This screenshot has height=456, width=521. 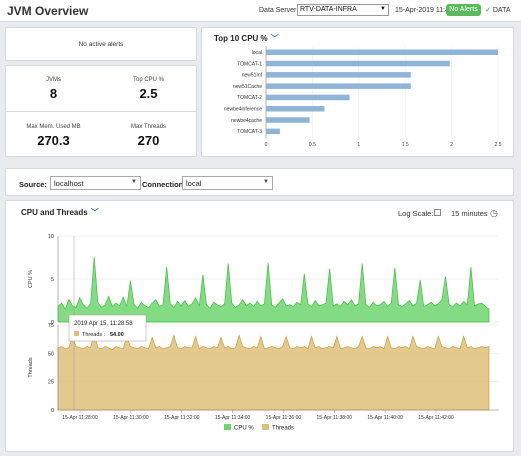 What do you see at coordinates (247, 87) in the screenshot?
I see `bar-category-label: new51Cache` at bounding box center [247, 87].